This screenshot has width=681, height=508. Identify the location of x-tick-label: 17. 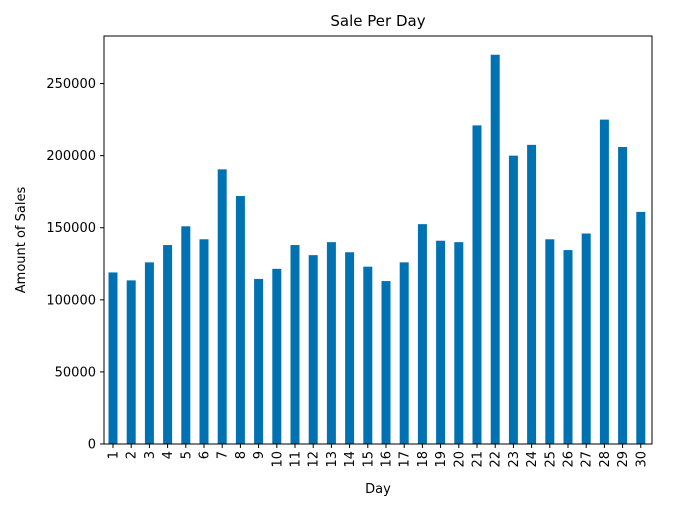
(405, 459).